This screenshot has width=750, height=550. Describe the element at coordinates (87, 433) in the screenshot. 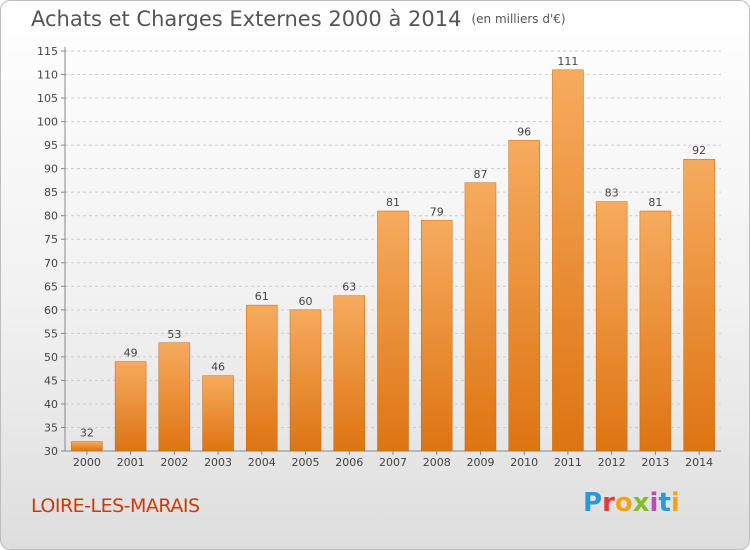

I see `value-label: 32` at that location.